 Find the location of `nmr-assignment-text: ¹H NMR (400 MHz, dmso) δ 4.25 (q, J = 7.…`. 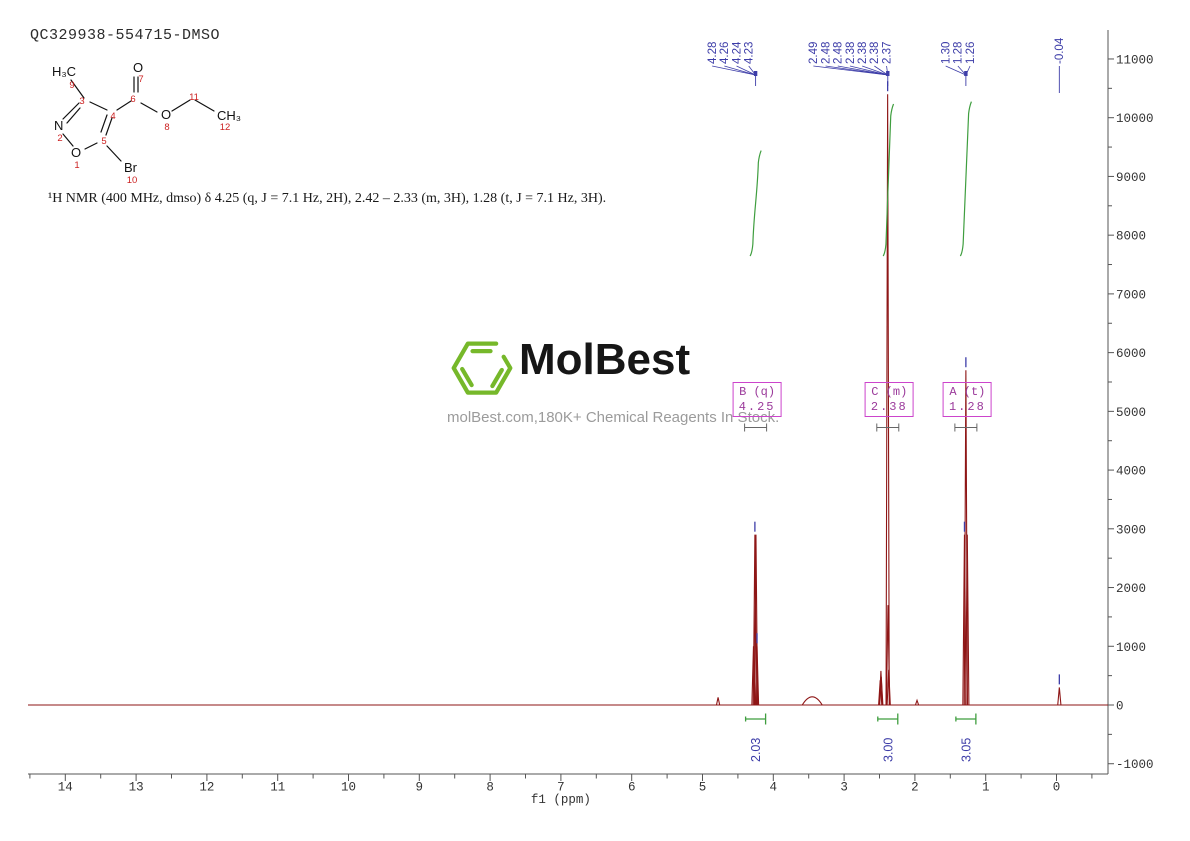

nmr-assignment-text: ¹H NMR (400 MHz, dmso) δ 4.25 (q, J = 7.… is located at coordinates (327, 198).